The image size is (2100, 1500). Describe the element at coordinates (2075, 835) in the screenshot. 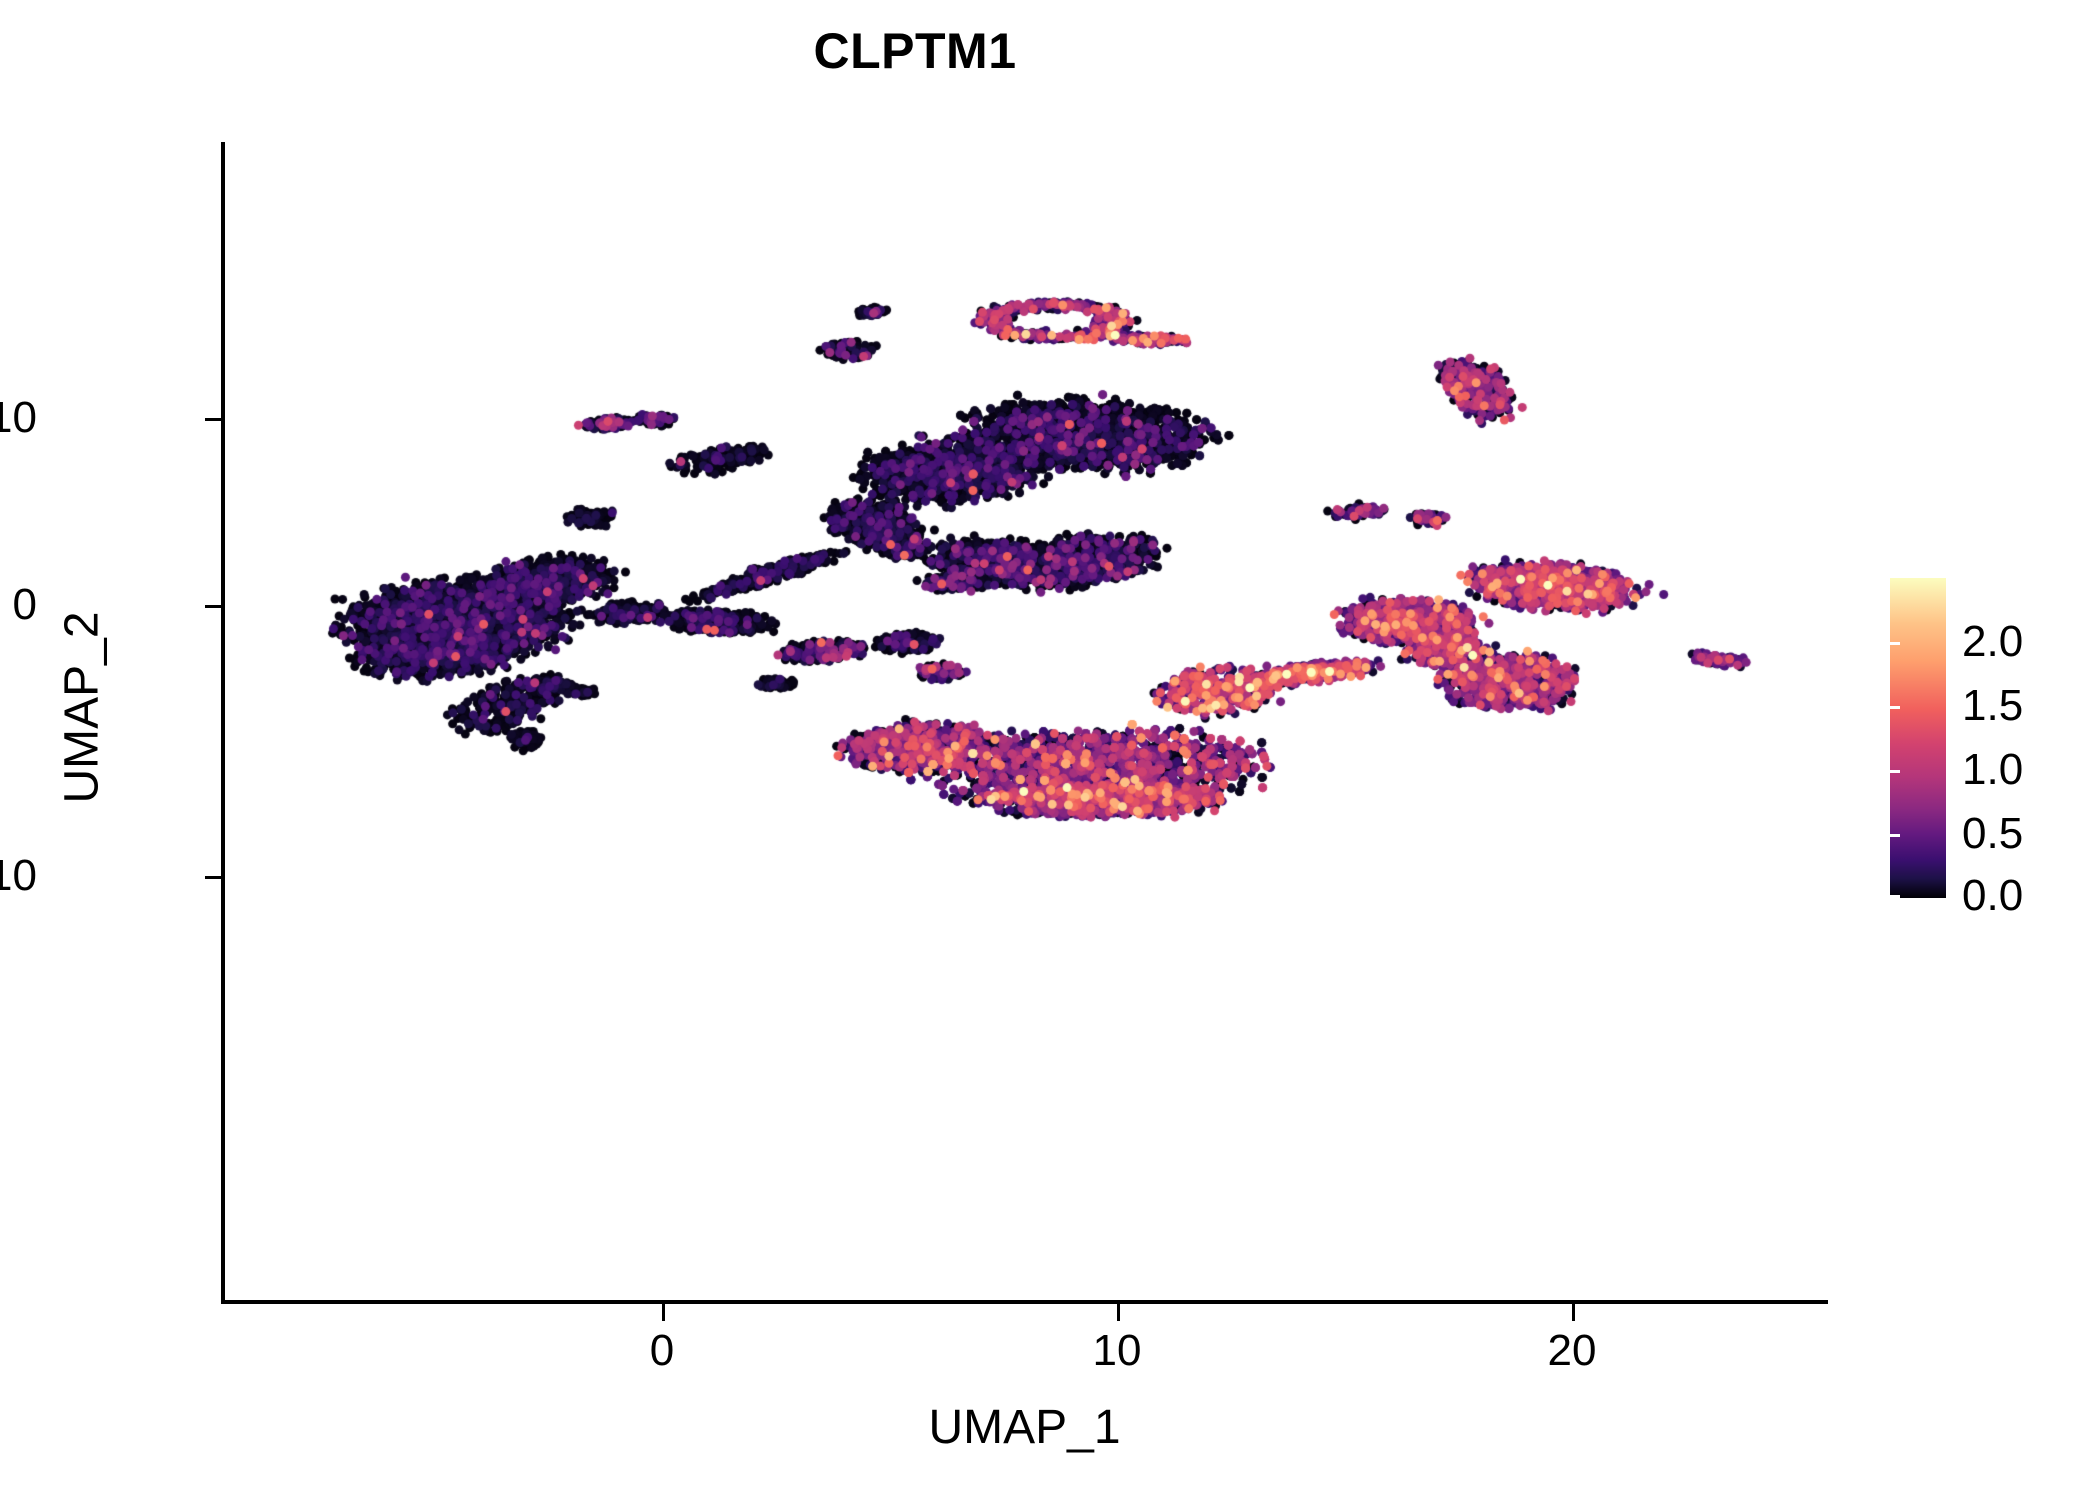

I see `colorbar-tick-0.5-right` at that location.